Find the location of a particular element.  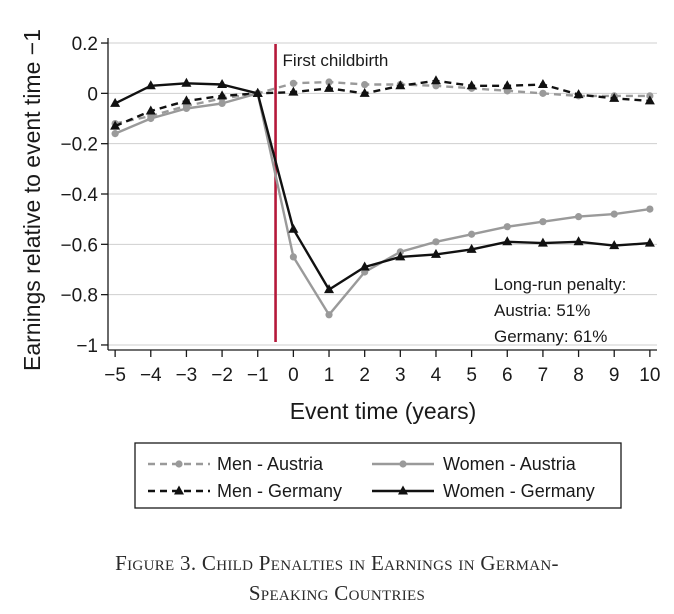

caption-line-2: Speaking Countries is located at coordinates (337, 593).